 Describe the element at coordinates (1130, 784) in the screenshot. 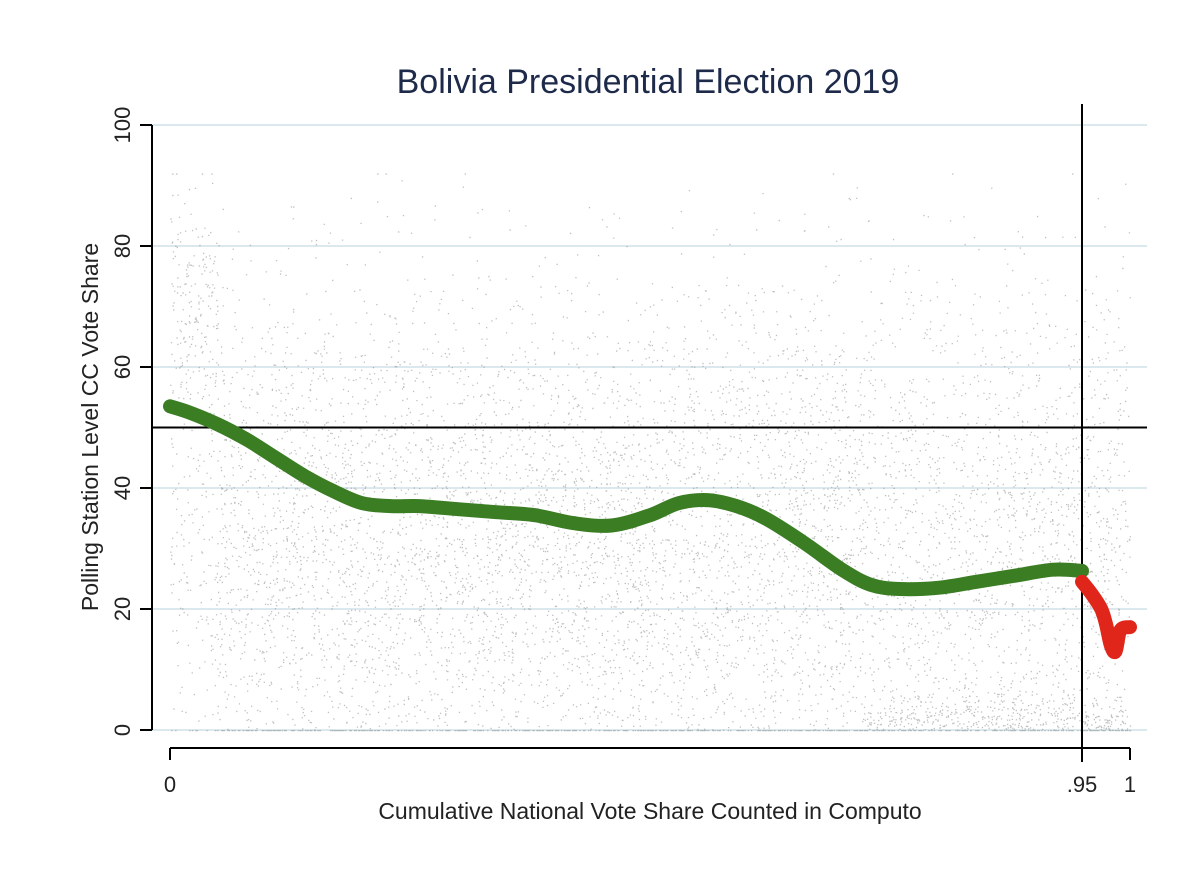

I see `x-tick-label: 1` at that location.